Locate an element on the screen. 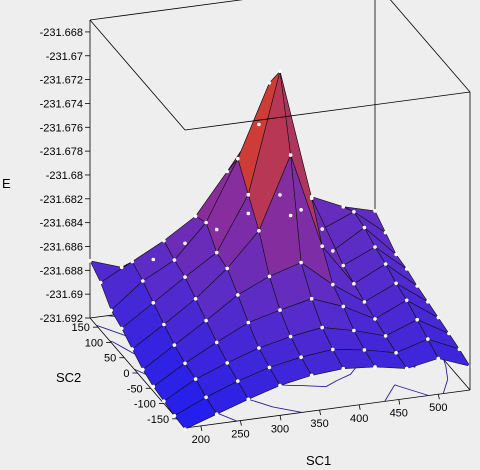 This screenshot has width=480, height=470. y-tick-label: 150 is located at coordinates (81, 328).